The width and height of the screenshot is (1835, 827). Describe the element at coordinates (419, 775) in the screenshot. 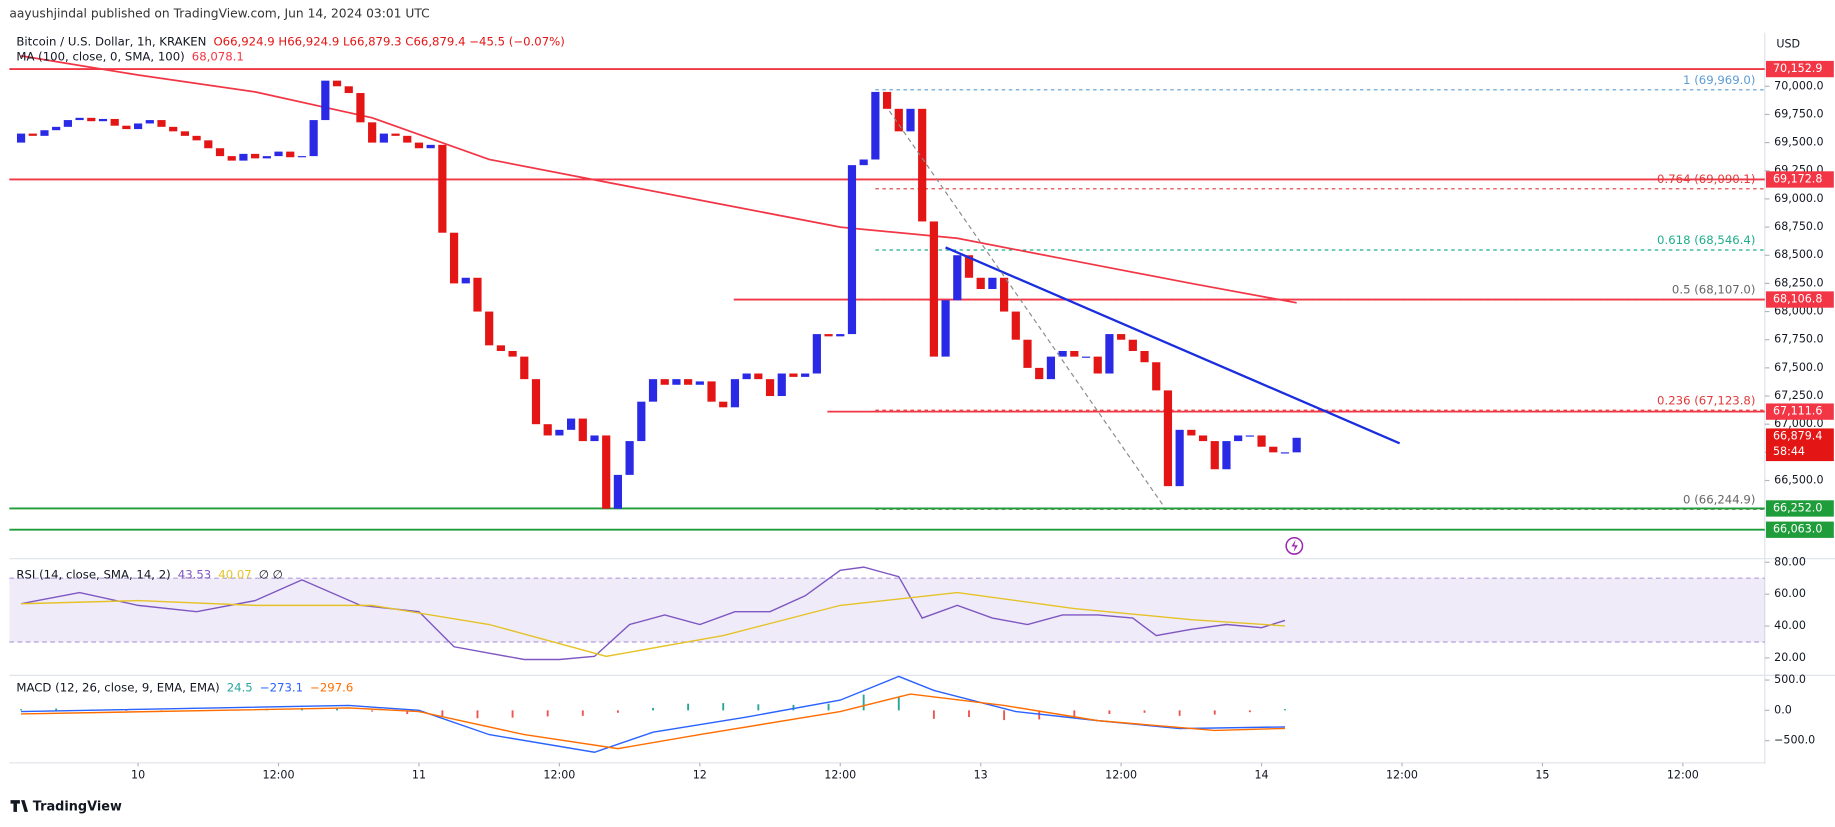

I see `x-tick-label: 11` at that location.